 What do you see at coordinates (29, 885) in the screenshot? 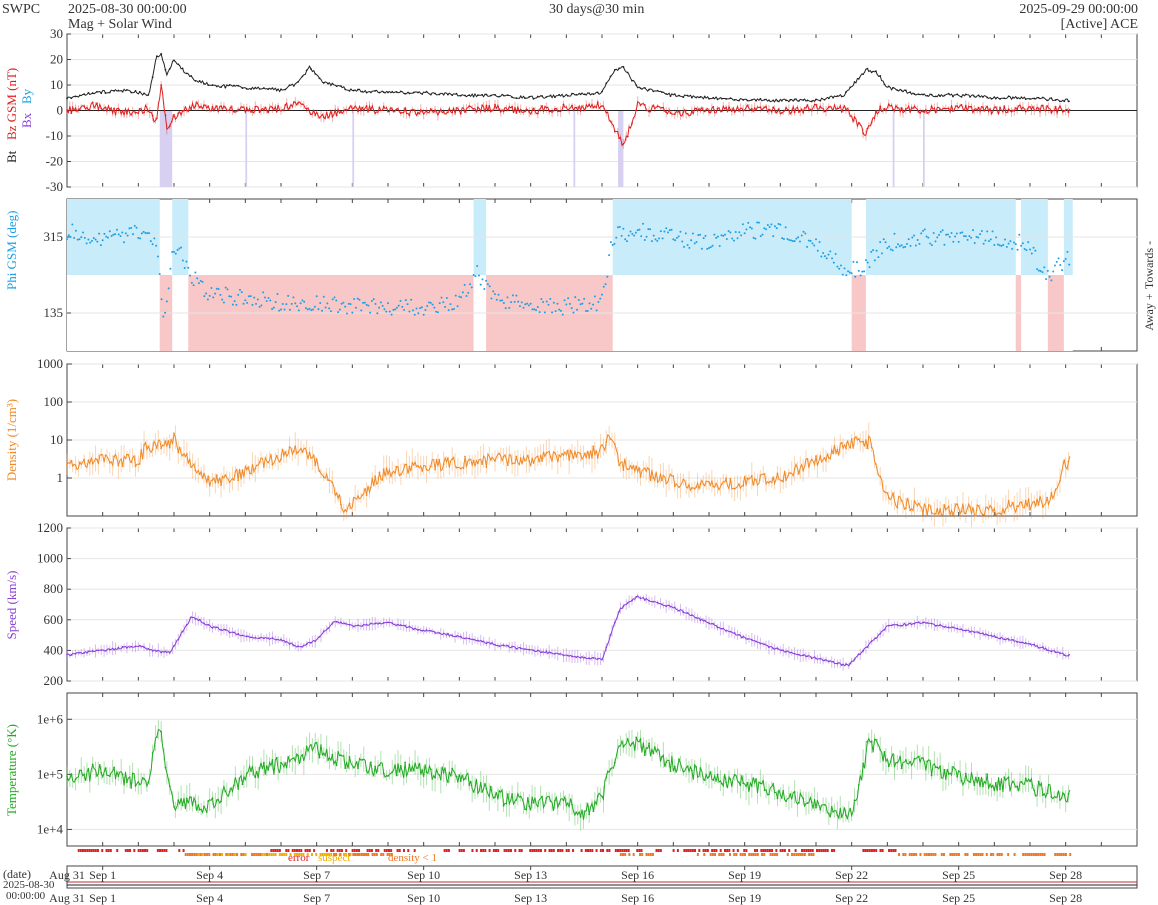
I see `date-axis-start: 2025-08-30` at bounding box center [29, 885].